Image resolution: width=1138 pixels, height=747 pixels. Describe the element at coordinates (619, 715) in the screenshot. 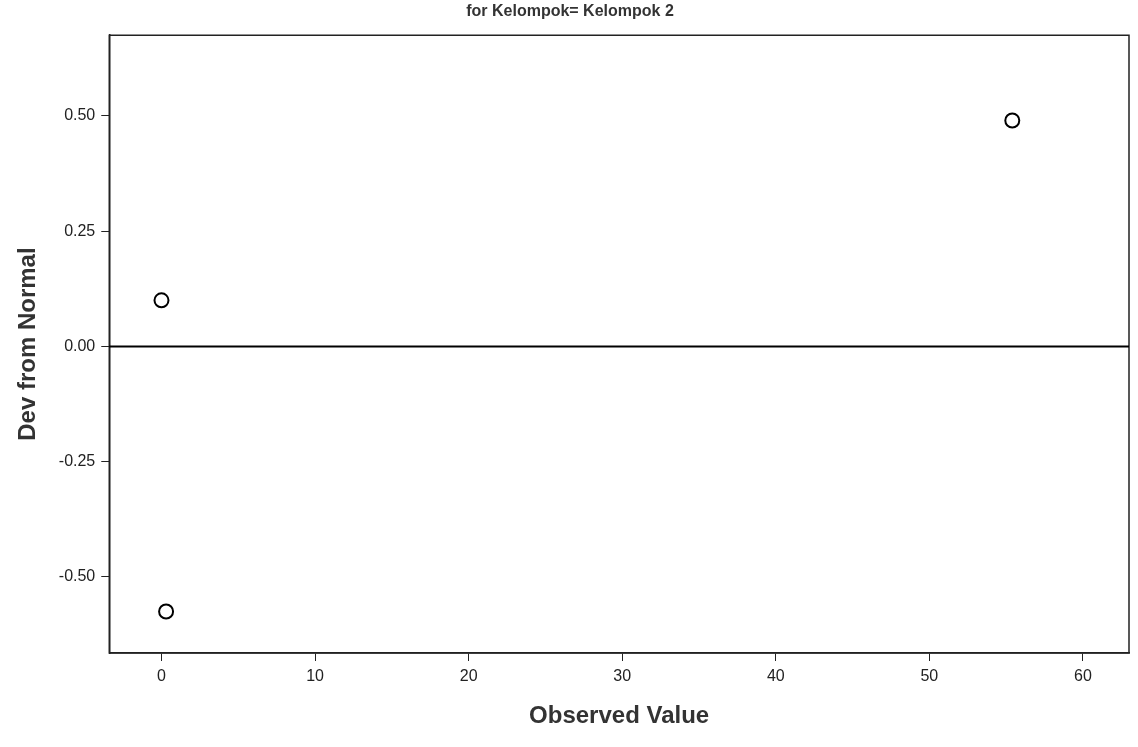

I see `x-axis-title: Observed Value` at that location.